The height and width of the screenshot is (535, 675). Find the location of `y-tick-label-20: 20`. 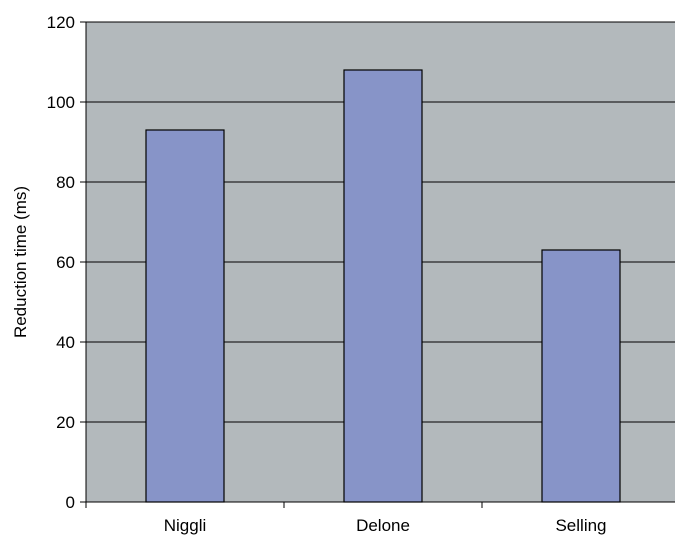

y-tick-label-20: 20 is located at coordinates (65, 422).